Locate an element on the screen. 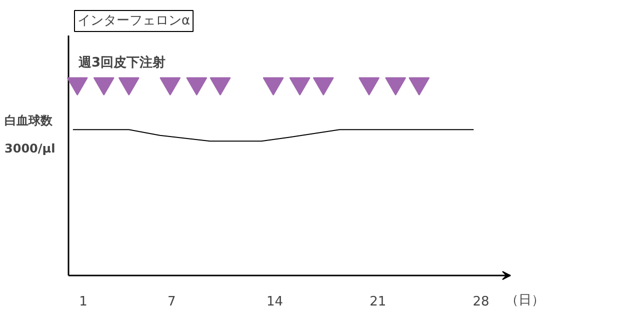 The height and width of the screenshot is (324, 642). x-tick-label: 21 is located at coordinates (378, 302).